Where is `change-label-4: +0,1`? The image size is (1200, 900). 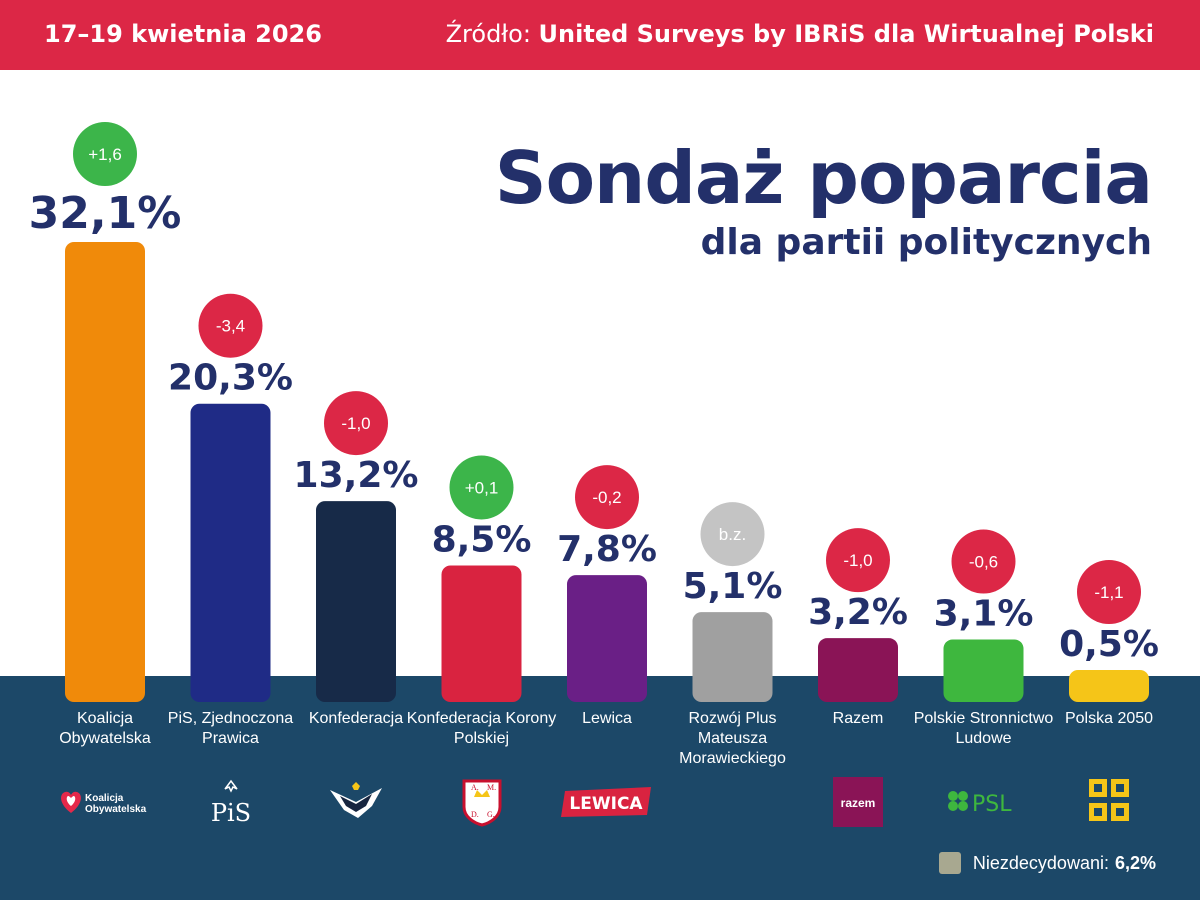
change-label-4: +0,1 is located at coordinates (482, 487).